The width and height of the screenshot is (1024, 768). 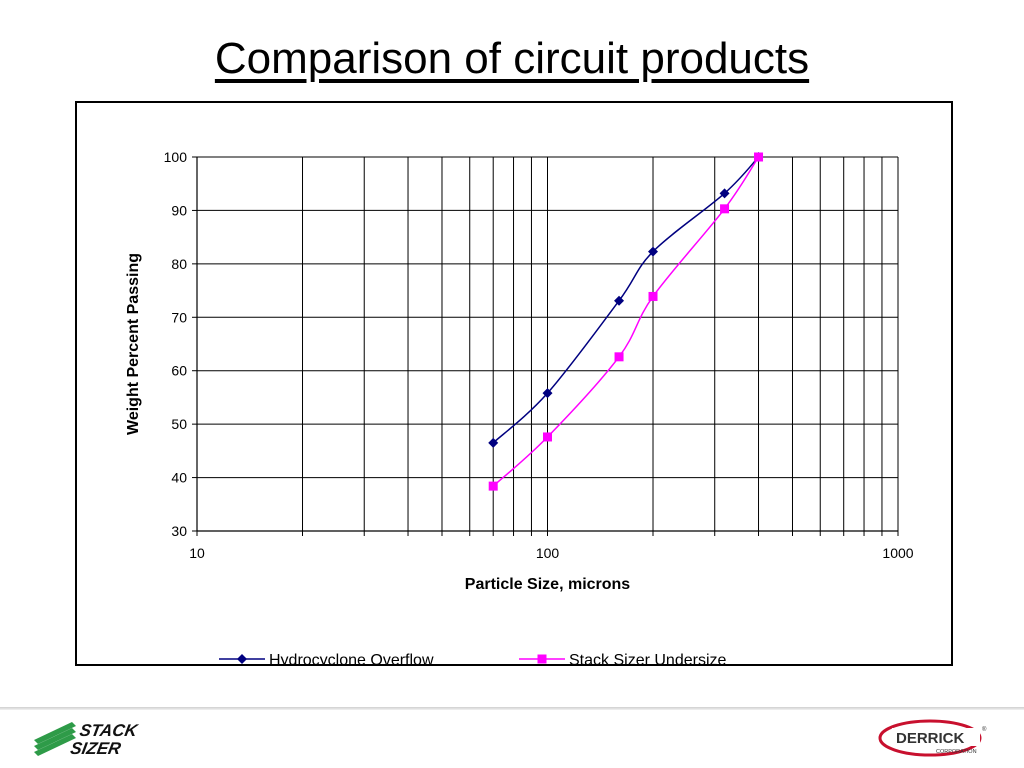 I want to click on x-tick-label: 1000, so click(x=897, y=553).